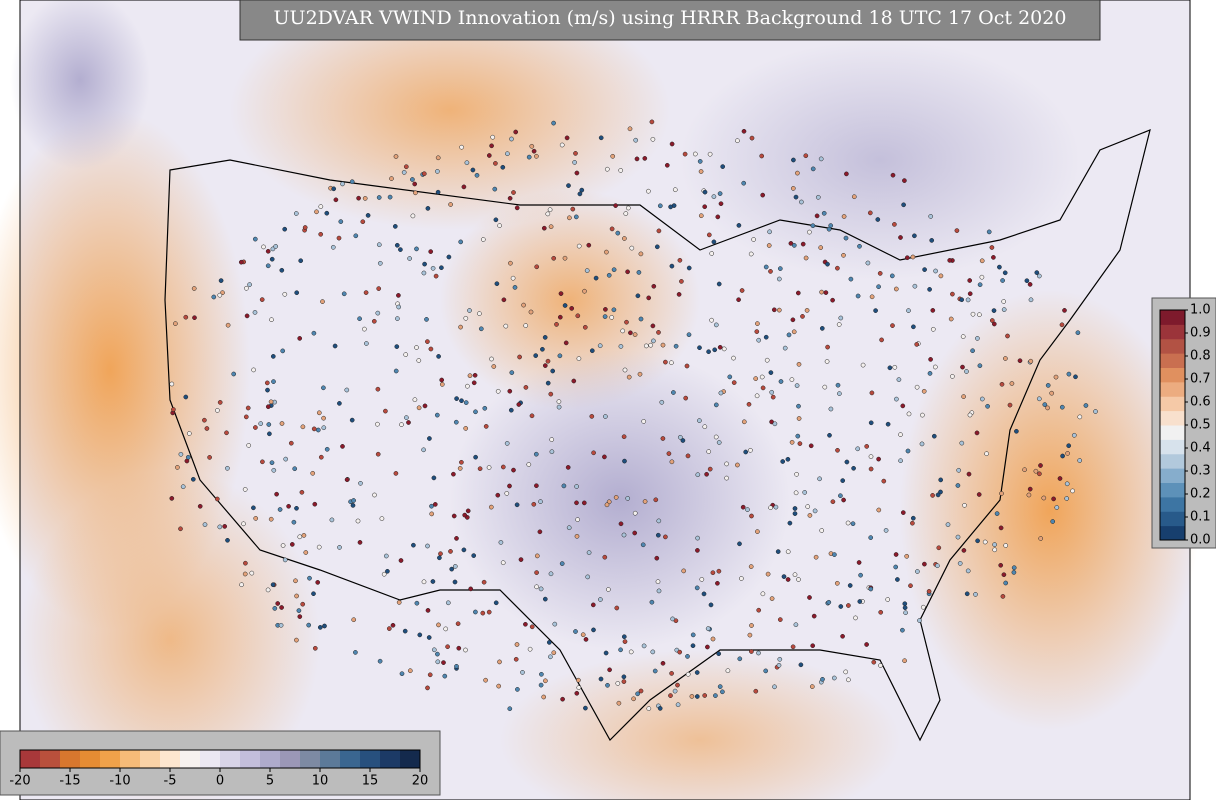 The height and width of the screenshot is (800, 1216). Describe the element at coordinates (1185, 425) in the screenshot. I see `colorbar-right: 0.0 0.1 0.2 0.3 0.4 0.5 0.6 0.7 0.8 0.9 1.0` at that location.